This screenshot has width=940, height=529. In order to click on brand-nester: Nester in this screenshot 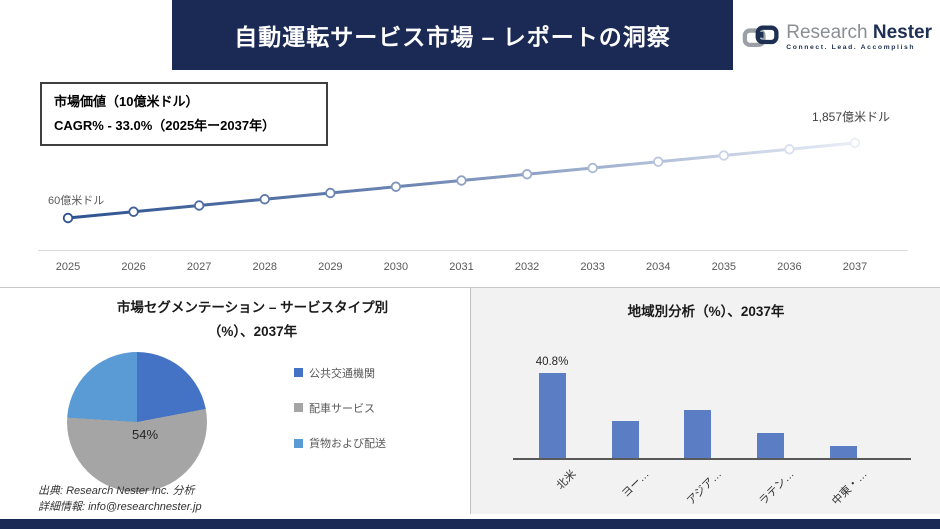, I will do `click(902, 32)`.